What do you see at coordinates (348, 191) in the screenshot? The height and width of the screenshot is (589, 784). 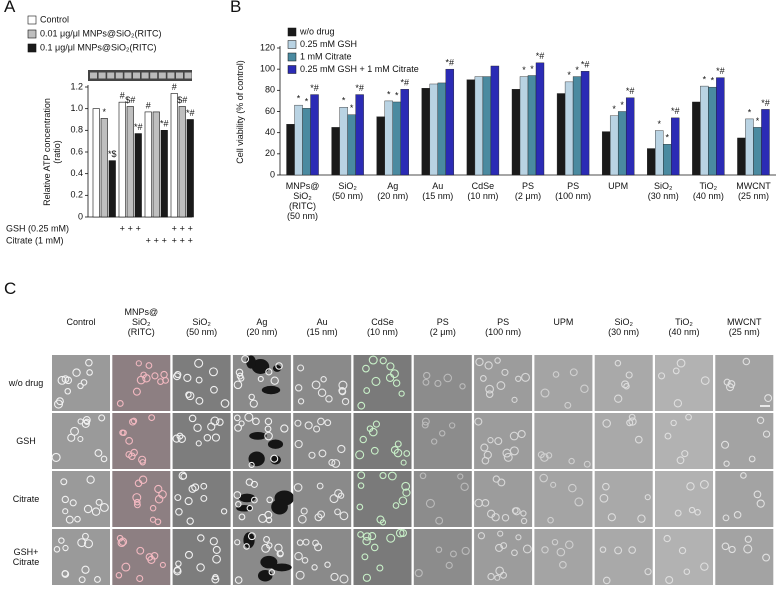 I see `x-tick-label: SiO₂ (50 nm)` at bounding box center [348, 191].